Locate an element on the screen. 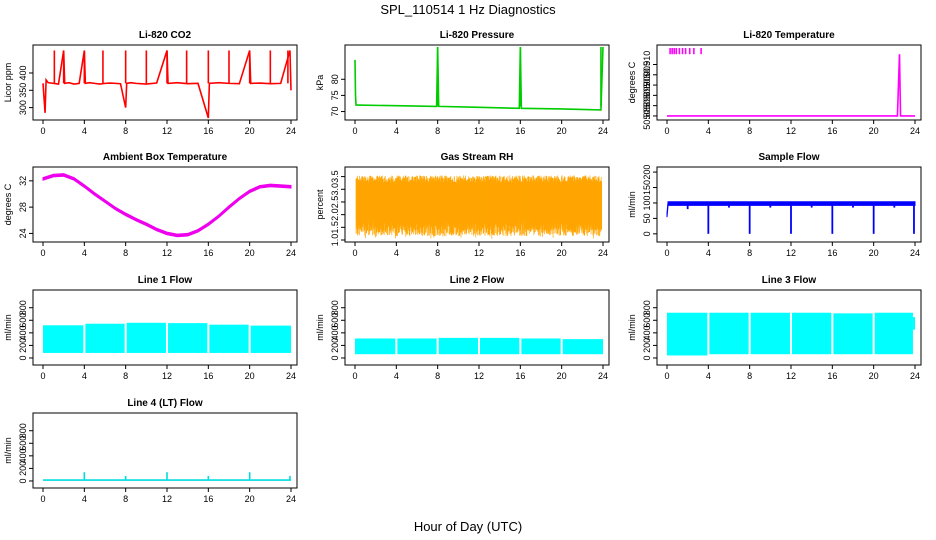 The image size is (936, 540). panel-pressure: Li-820 Pressure kPa 0 4 8 12 16 20 24 70 75 80 is located at coordinates (462, 83).